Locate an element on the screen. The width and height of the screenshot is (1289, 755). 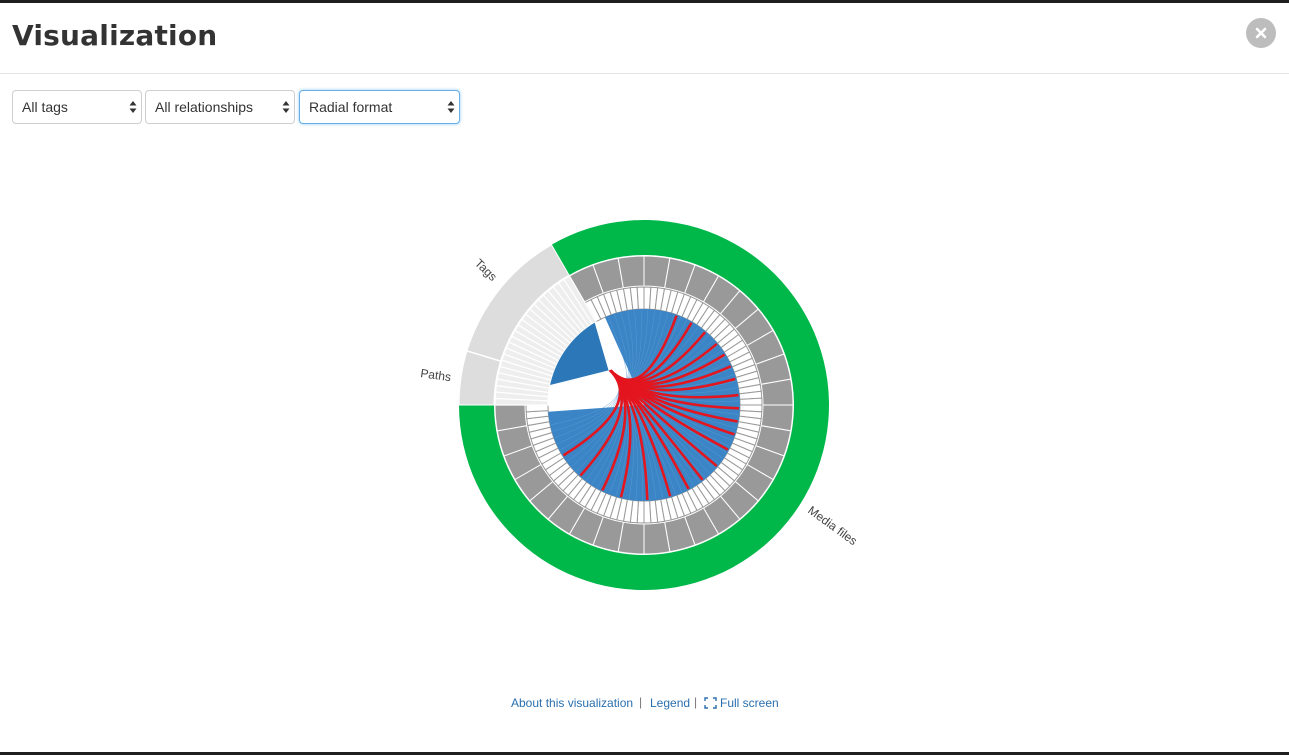
modal-header: Visualization is located at coordinates (644, 38).